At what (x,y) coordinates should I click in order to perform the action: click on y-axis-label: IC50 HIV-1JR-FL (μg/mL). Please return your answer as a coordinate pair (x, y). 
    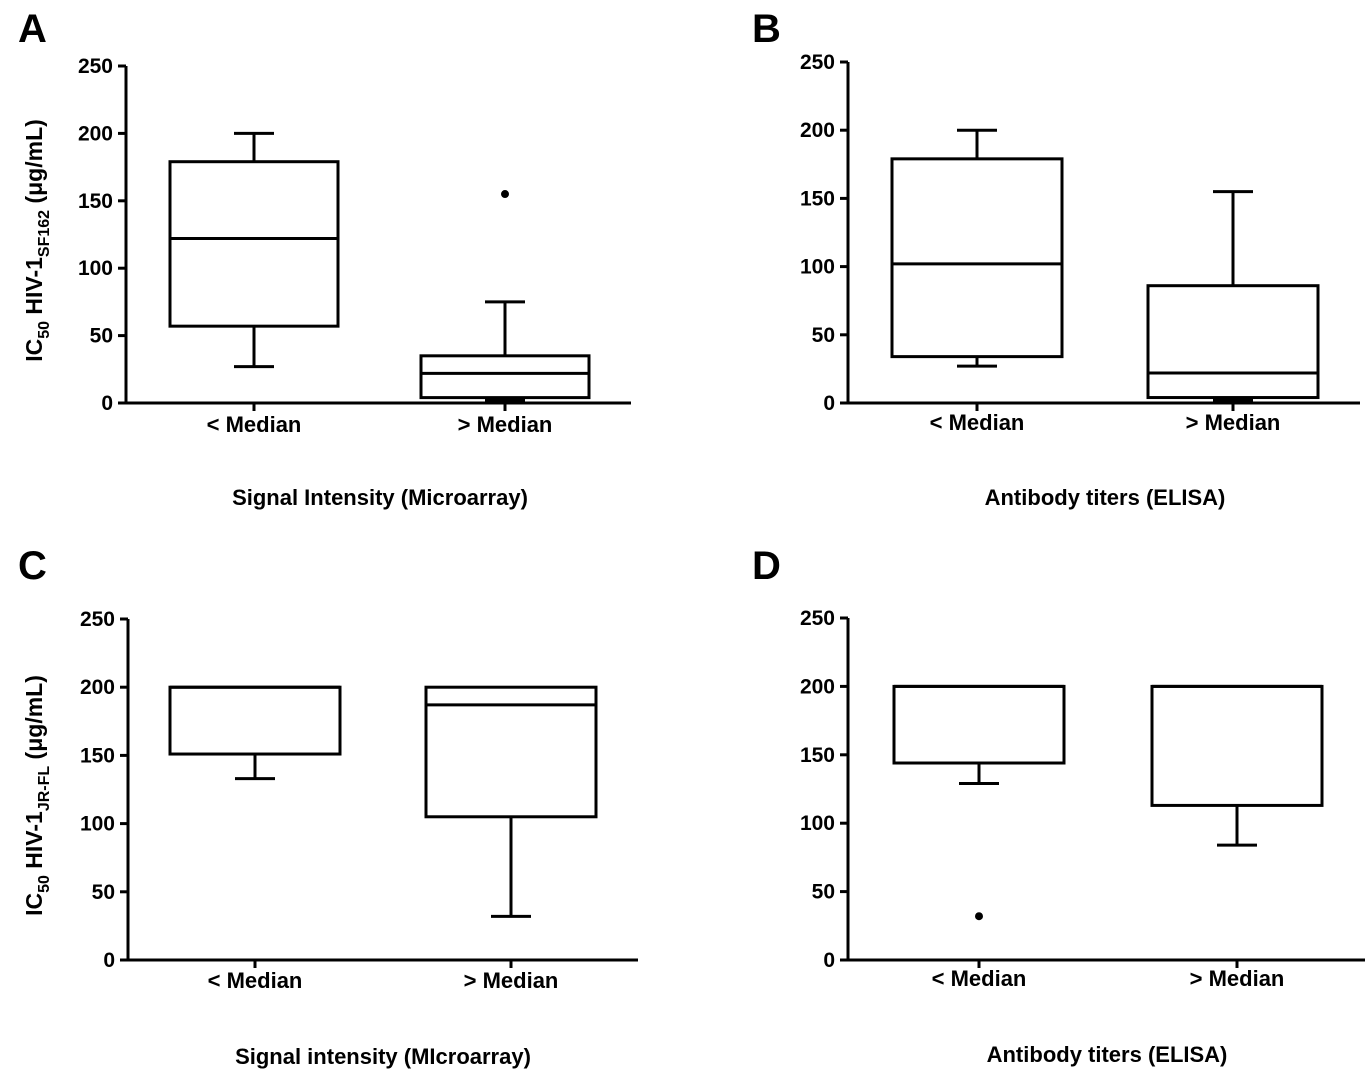
    Looking at the image, I should click on (37, 795).